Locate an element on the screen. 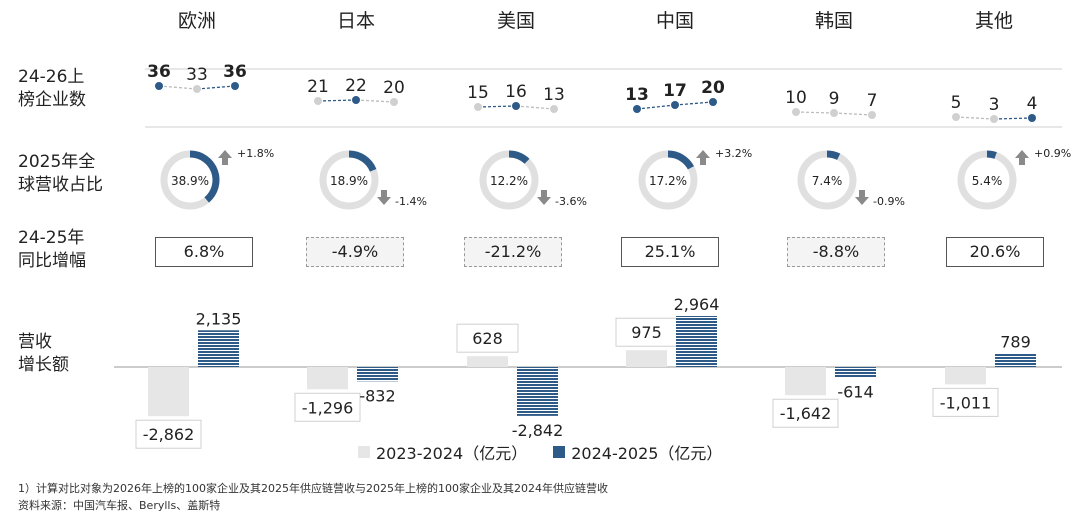 The height and width of the screenshot is (518, 1080). bar-2024-2025-europe is located at coordinates (218, 348).